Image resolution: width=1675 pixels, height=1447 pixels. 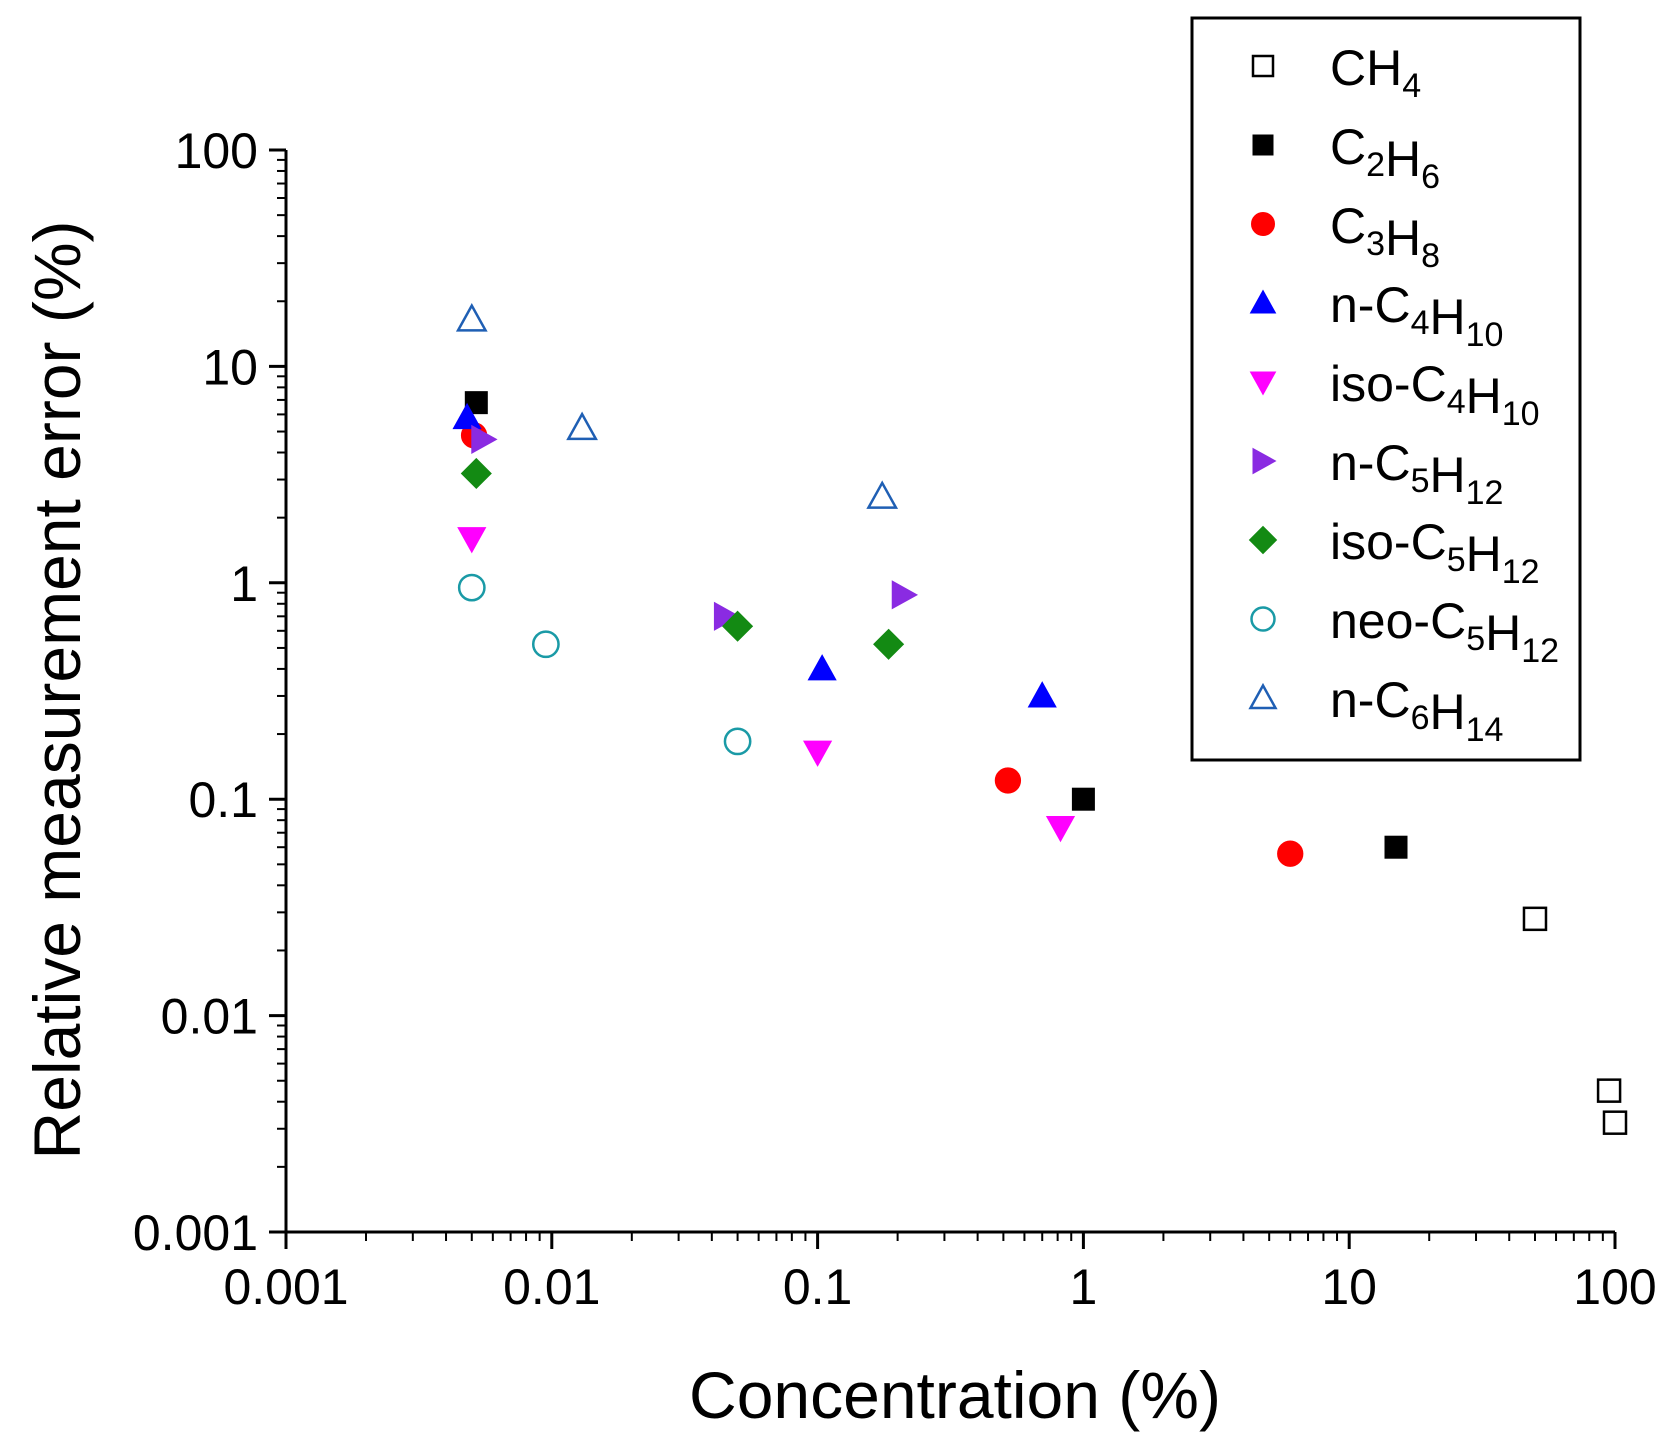 What do you see at coordinates (244, 584) in the screenshot?
I see `y-tick-label: 1` at bounding box center [244, 584].